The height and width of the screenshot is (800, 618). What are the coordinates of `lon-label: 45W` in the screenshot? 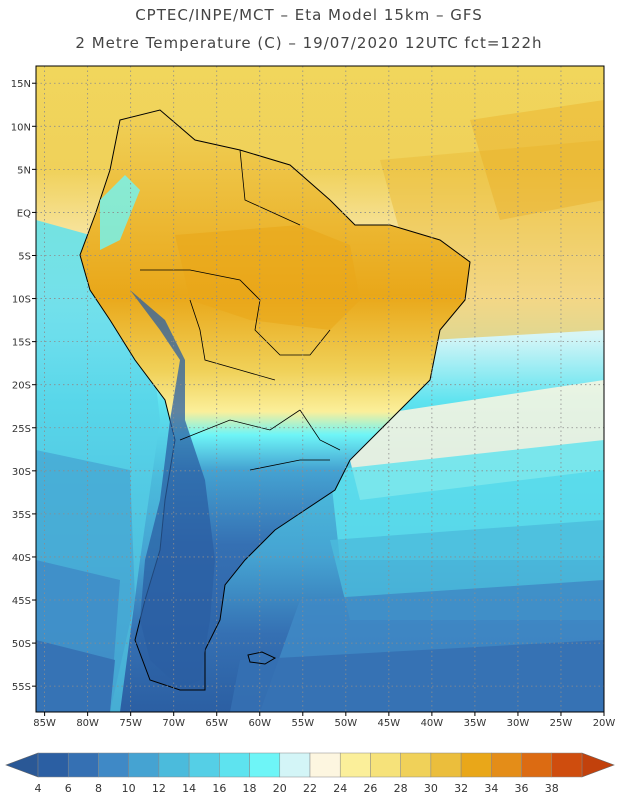 It's located at (389, 723).